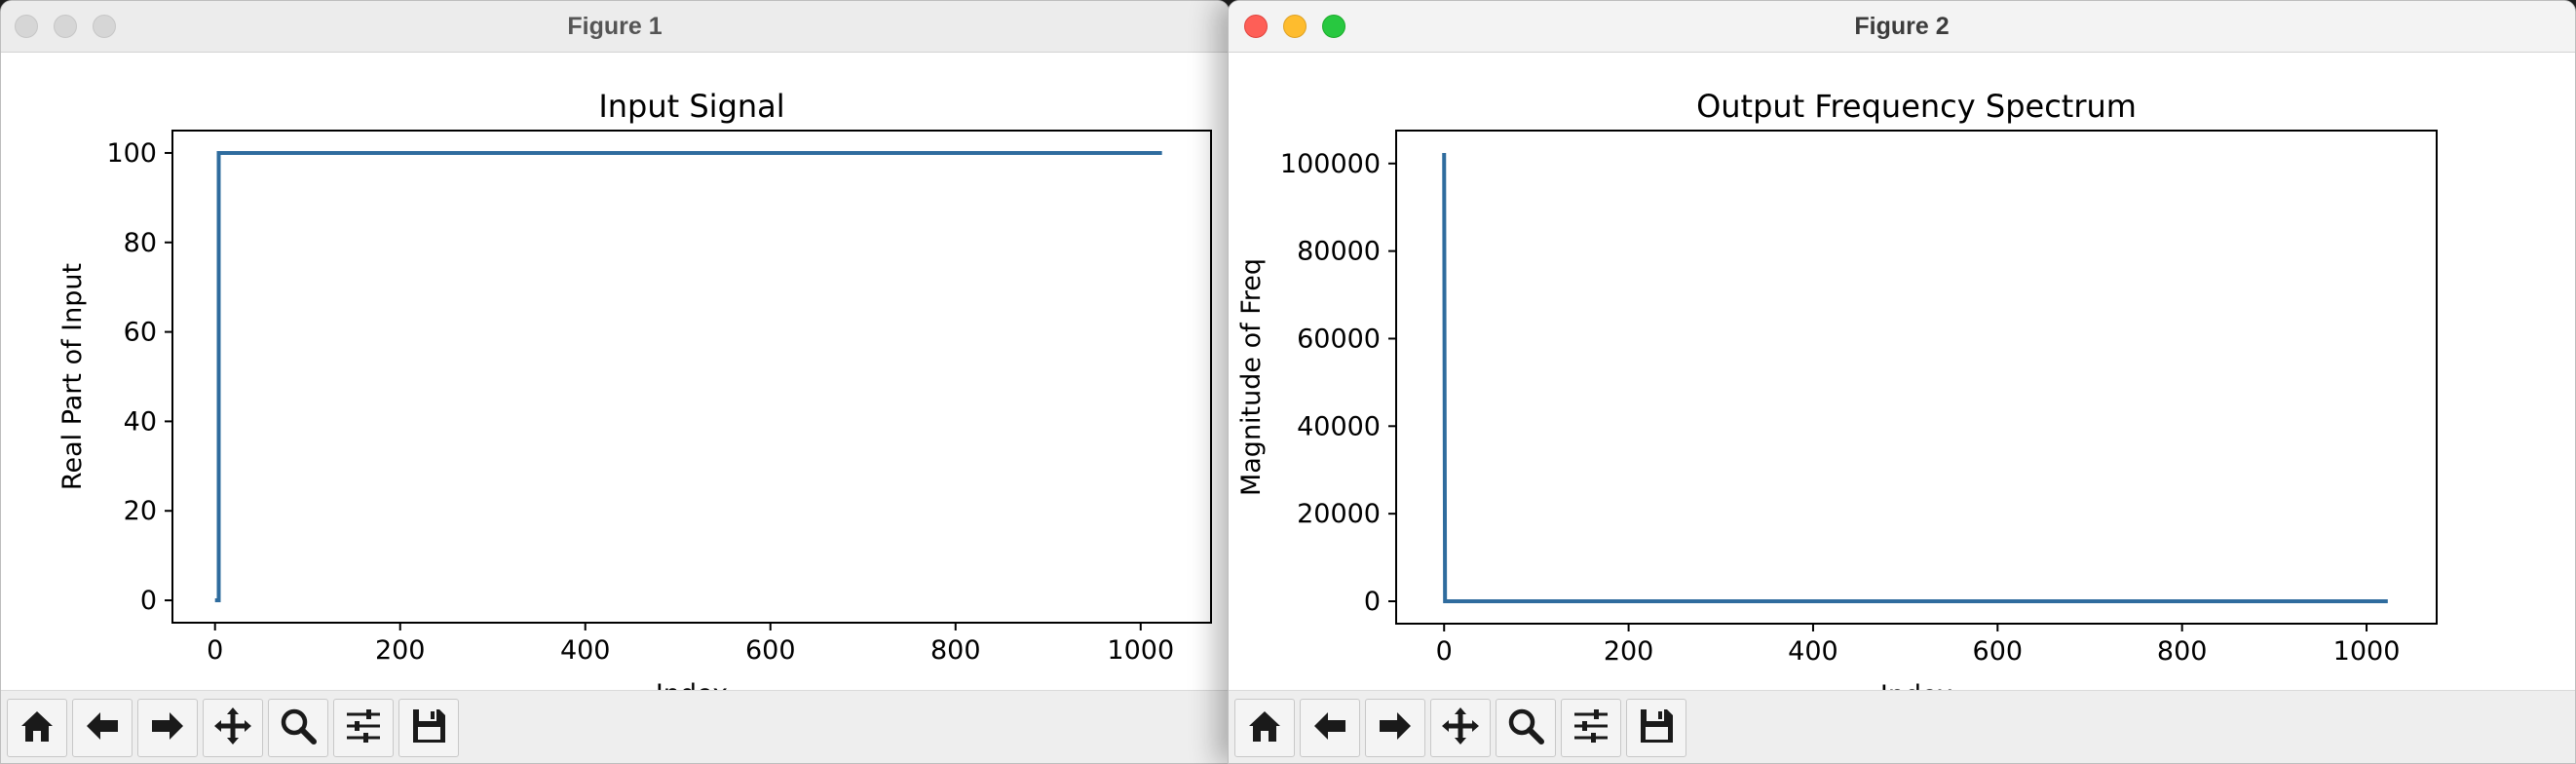  I want to click on y-tick-label: 80000, so click(1339, 252).